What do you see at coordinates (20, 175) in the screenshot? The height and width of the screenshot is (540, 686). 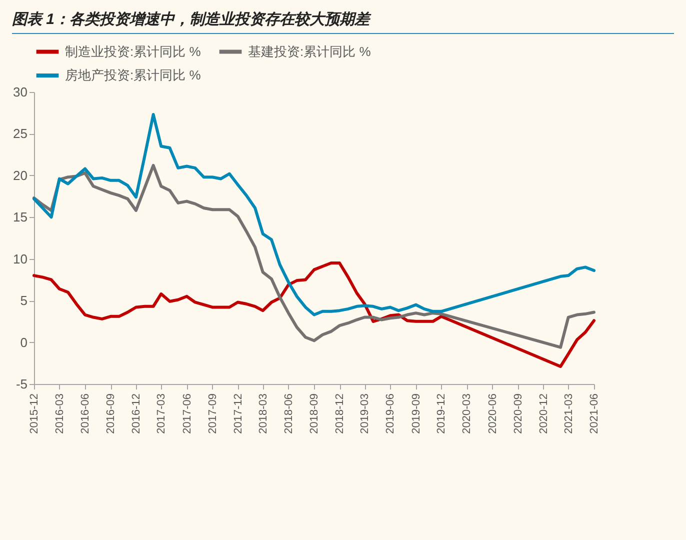 I see `y-tick-label: 20` at bounding box center [20, 175].